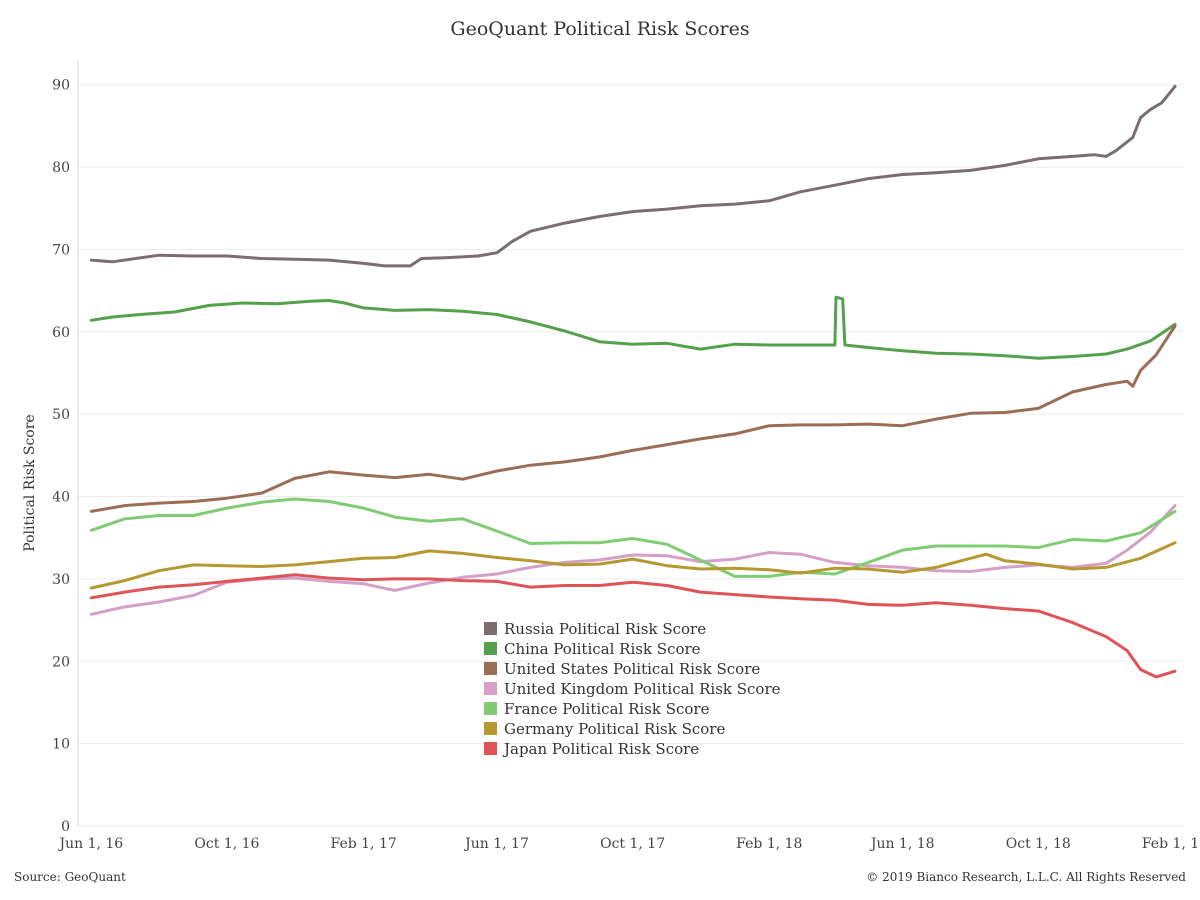 The width and height of the screenshot is (1200, 900). I want to click on x-tick-label: Oct 1, 16, so click(226, 844).